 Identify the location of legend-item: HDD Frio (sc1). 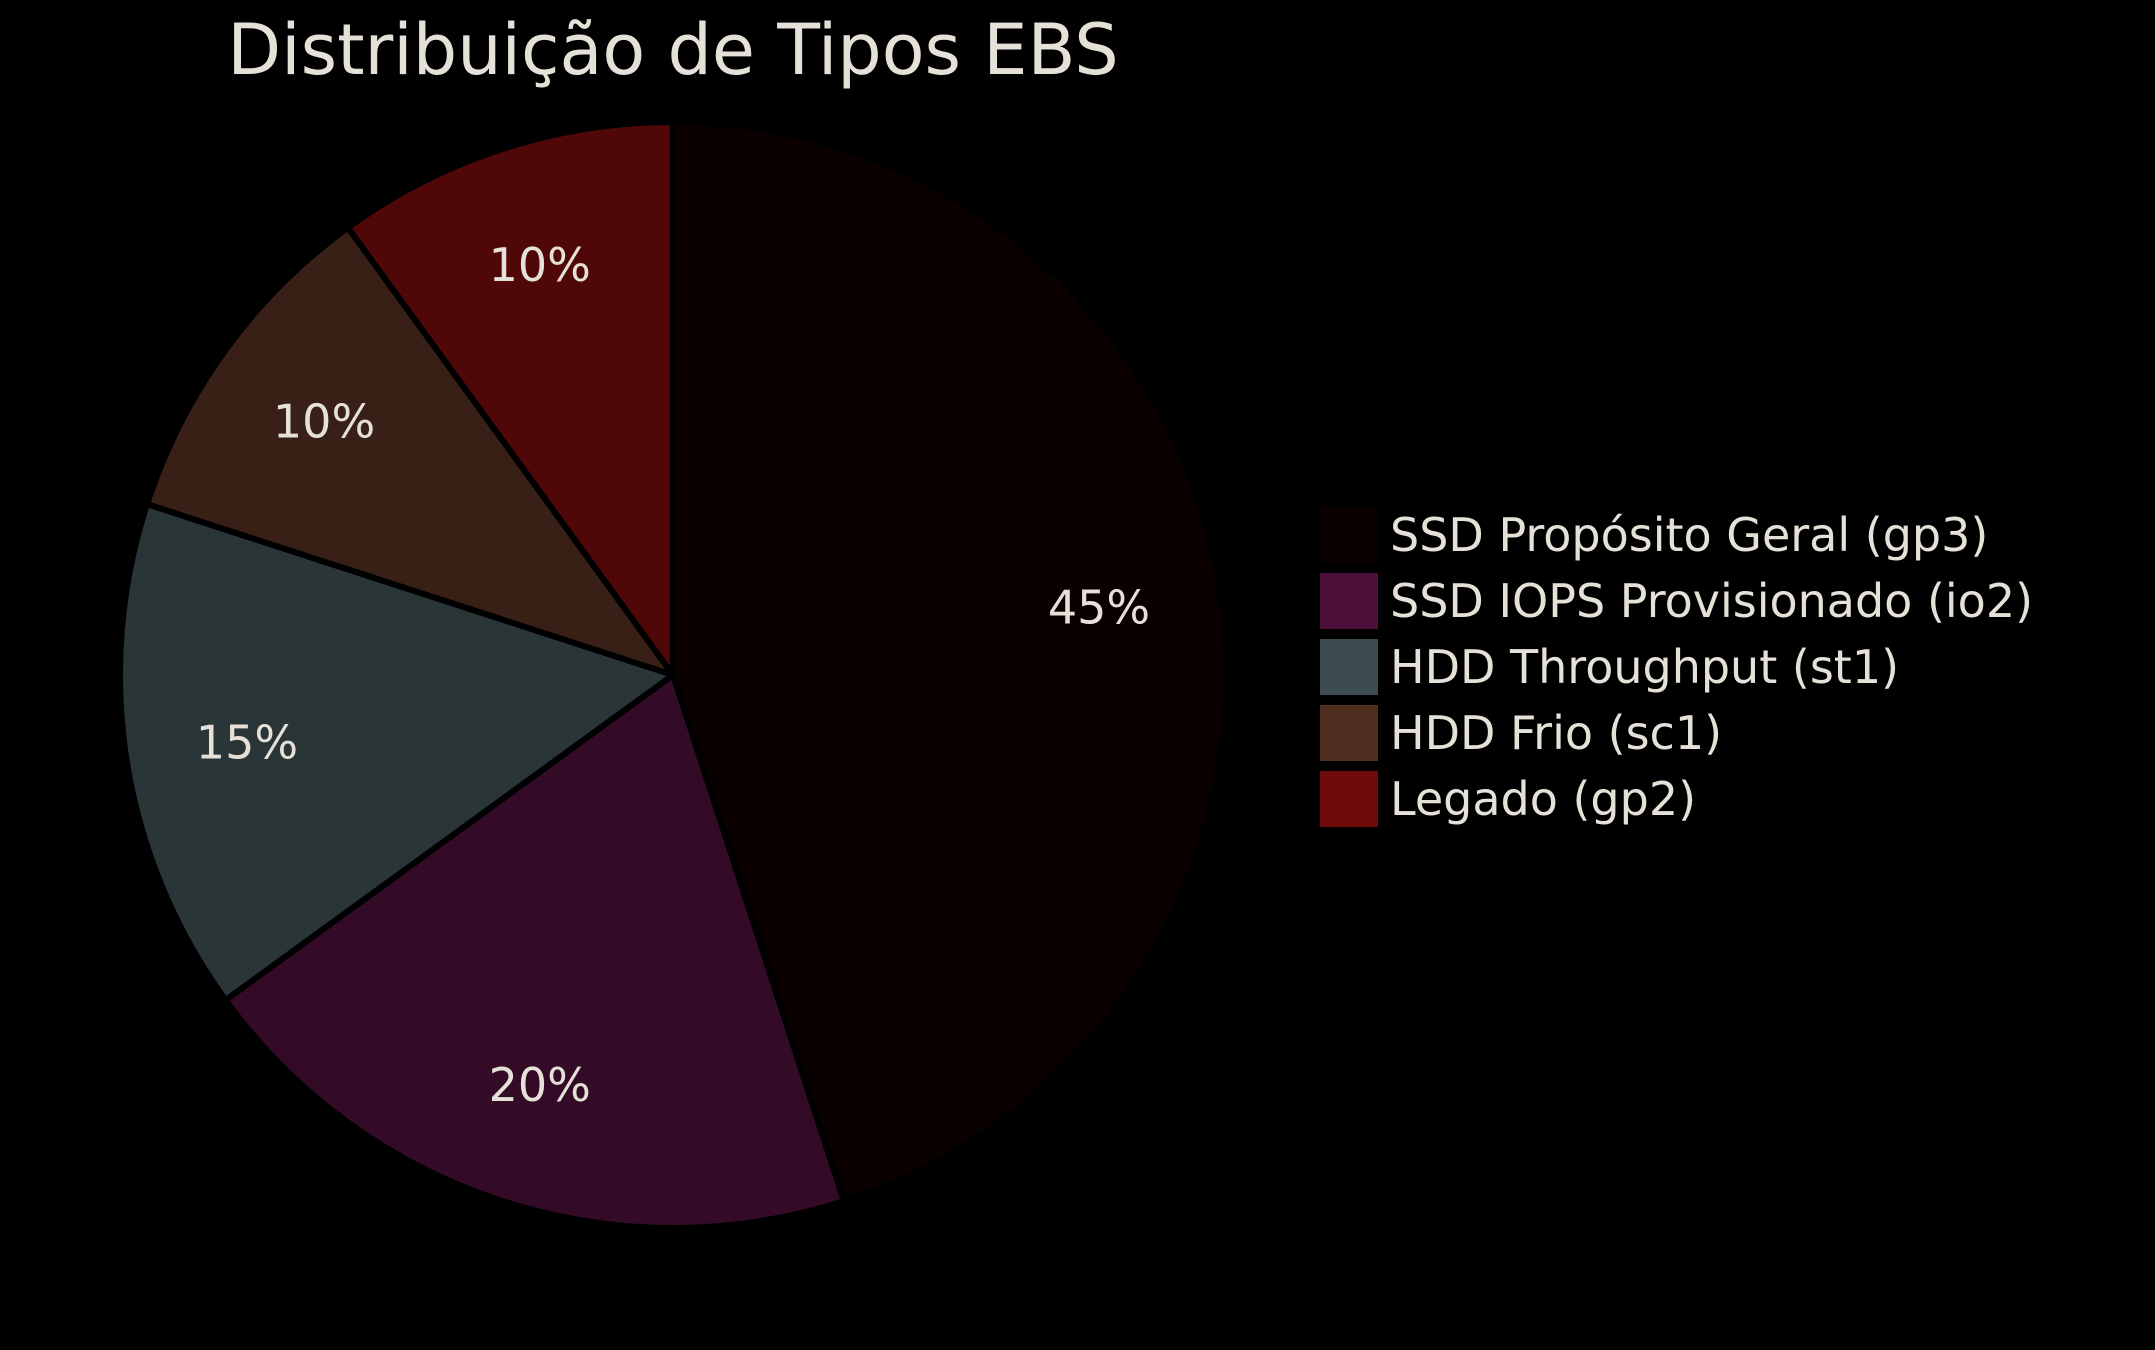
(1521, 733).